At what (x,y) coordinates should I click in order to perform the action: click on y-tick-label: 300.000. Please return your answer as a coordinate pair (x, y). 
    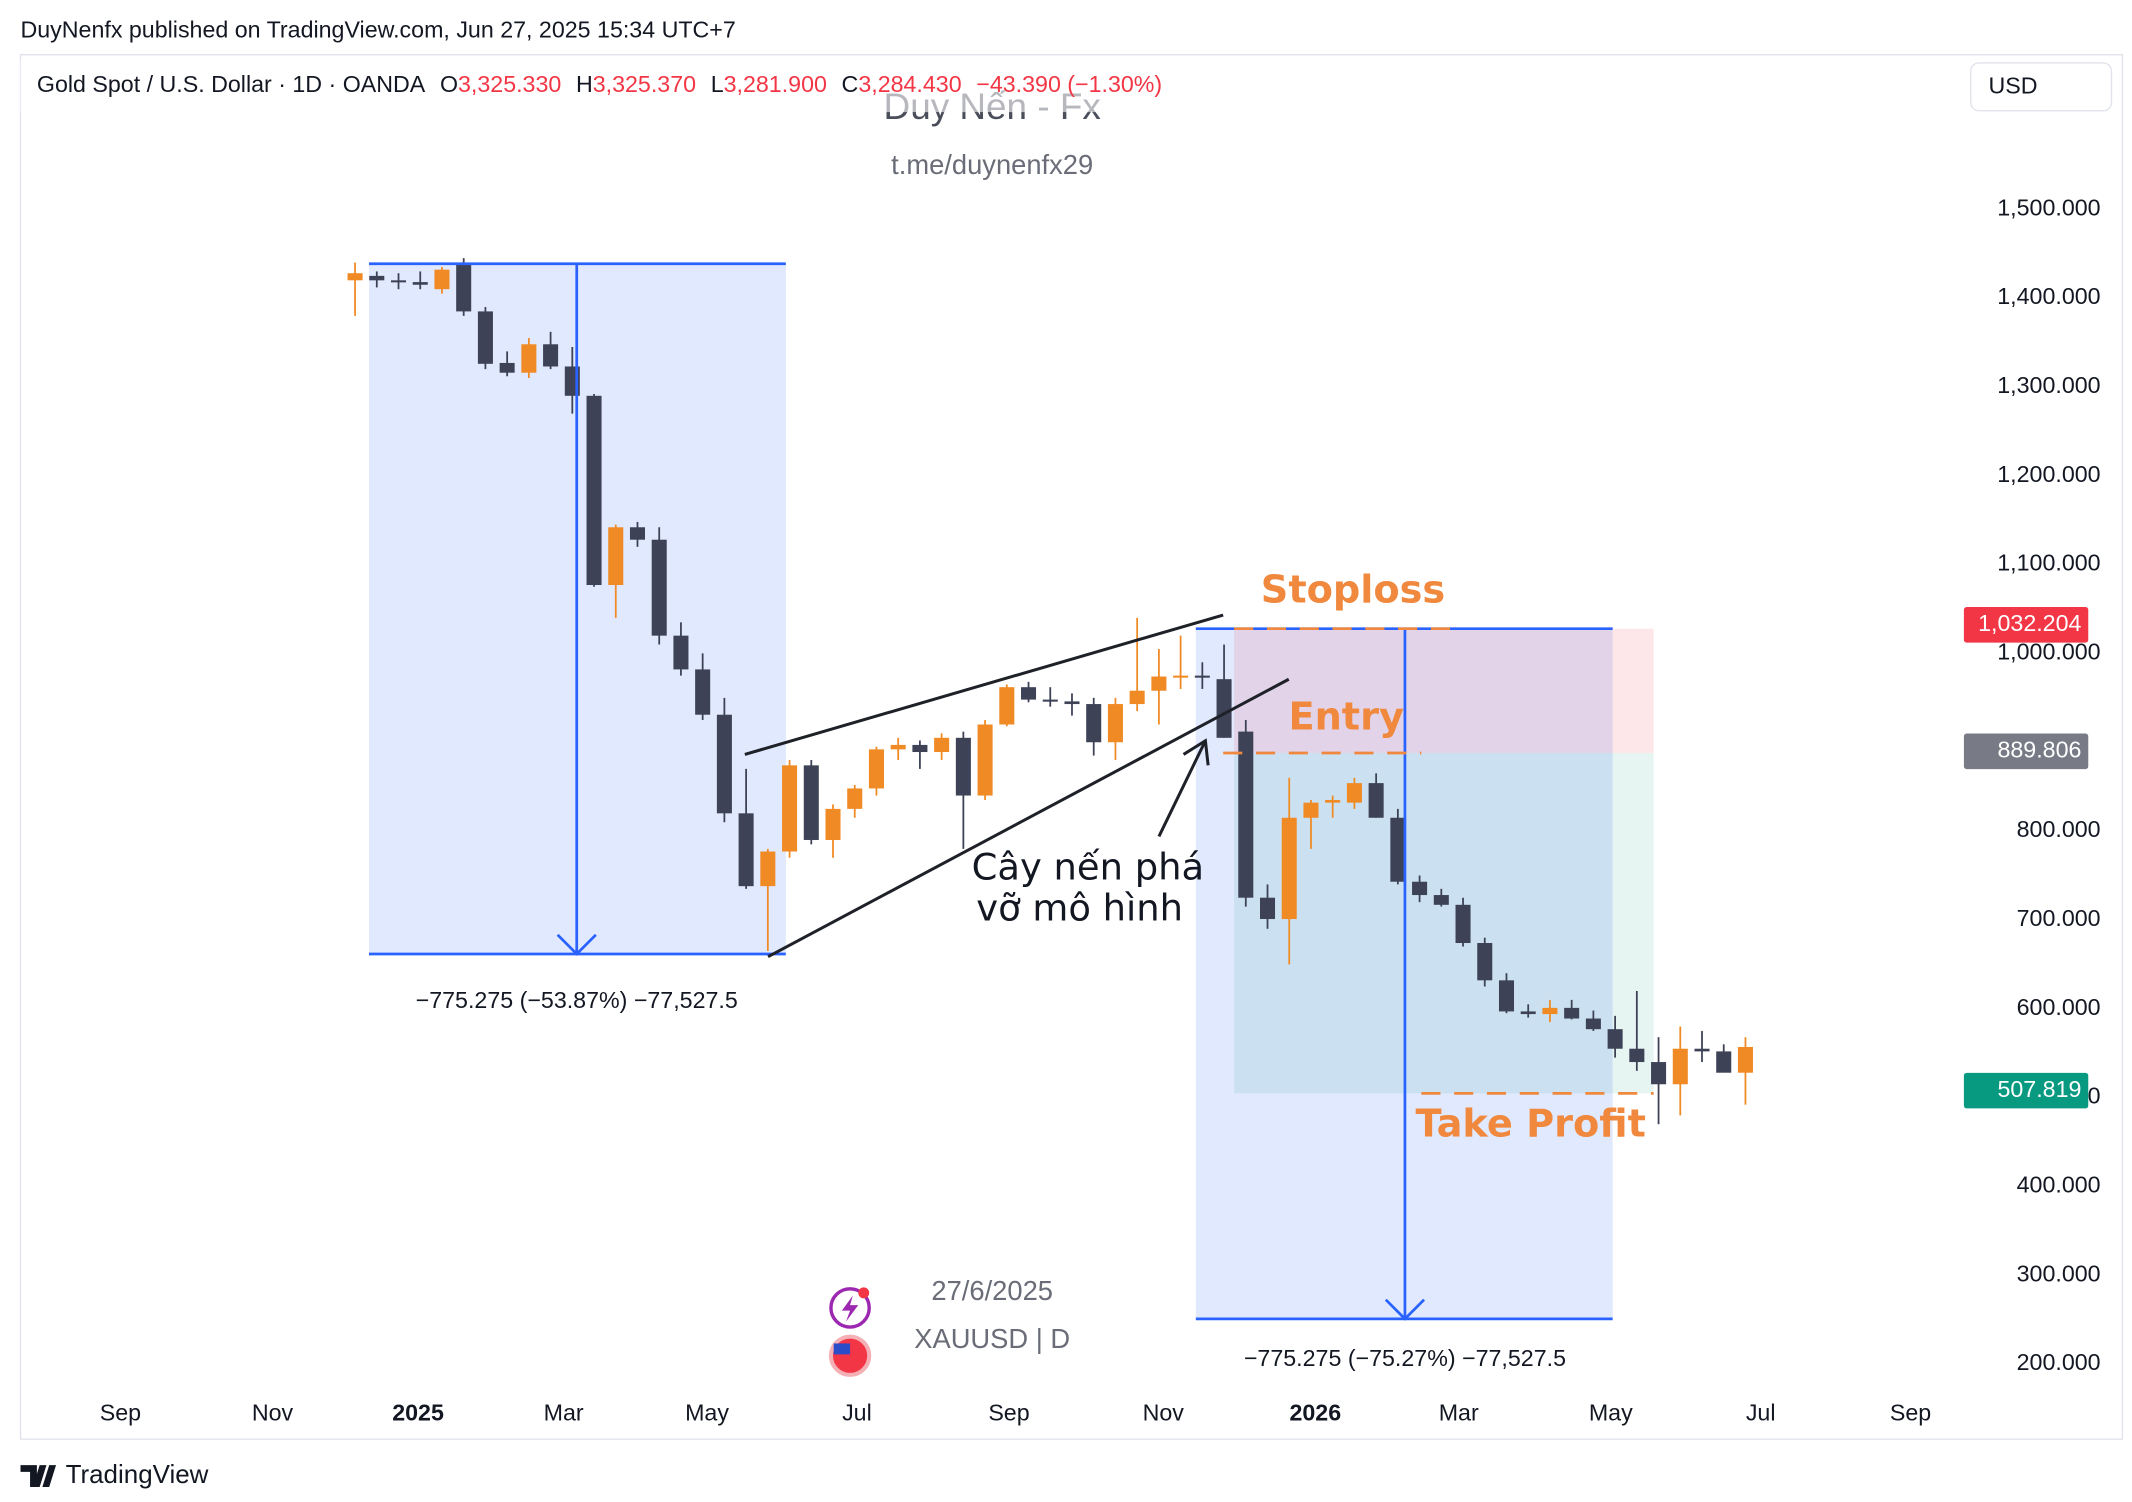
    Looking at the image, I should click on (2059, 1273).